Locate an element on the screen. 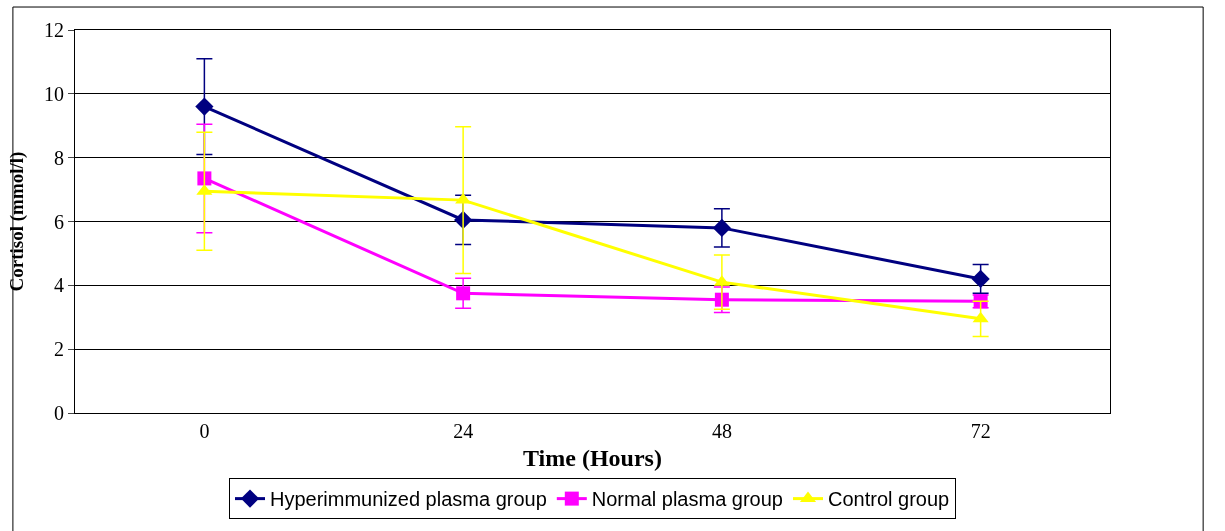 This screenshot has width=1225, height=531. x-tick-label: 24 is located at coordinates (463, 431).